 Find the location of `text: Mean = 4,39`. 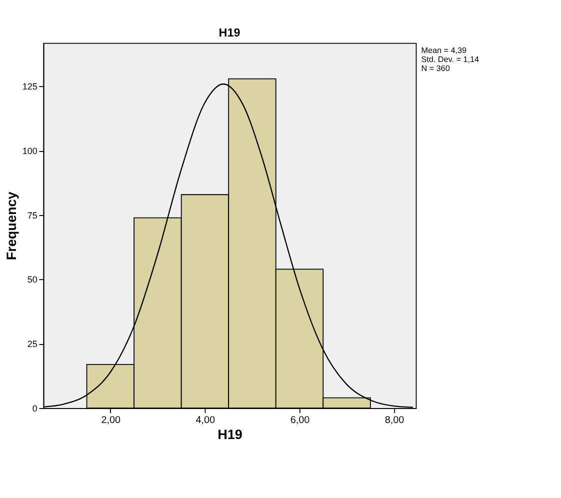

text: Mean = 4,39 is located at coordinates (444, 50).